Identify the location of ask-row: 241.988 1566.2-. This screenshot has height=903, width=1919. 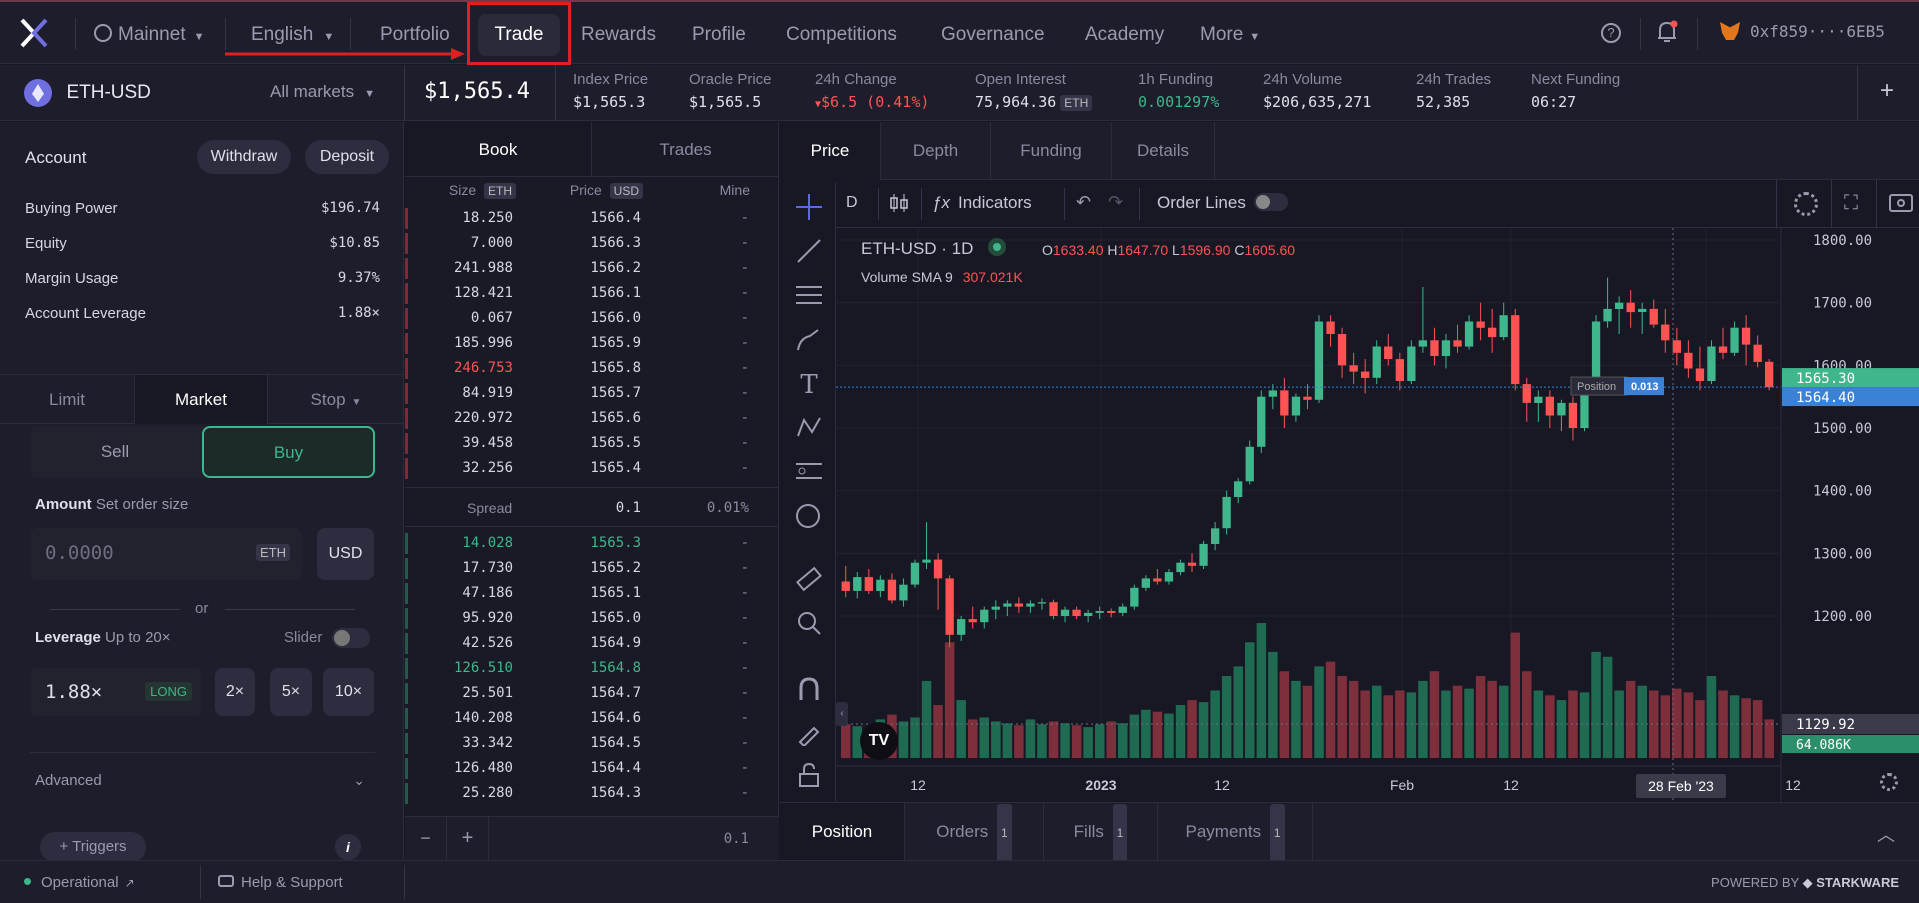
(592, 268).